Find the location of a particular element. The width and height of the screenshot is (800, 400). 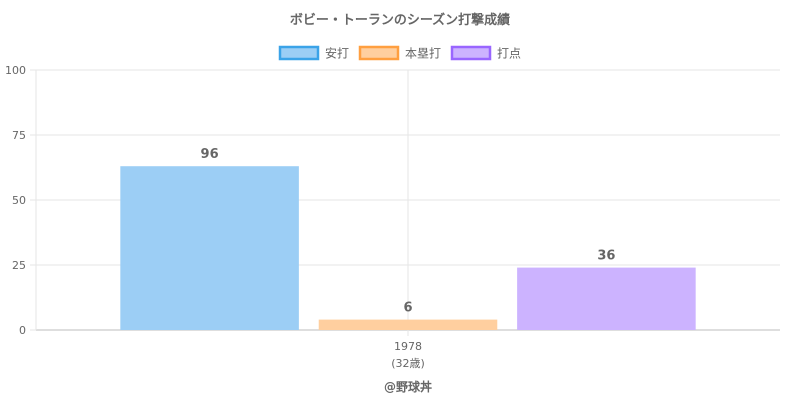

bar-打点 is located at coordinates (606, 298).